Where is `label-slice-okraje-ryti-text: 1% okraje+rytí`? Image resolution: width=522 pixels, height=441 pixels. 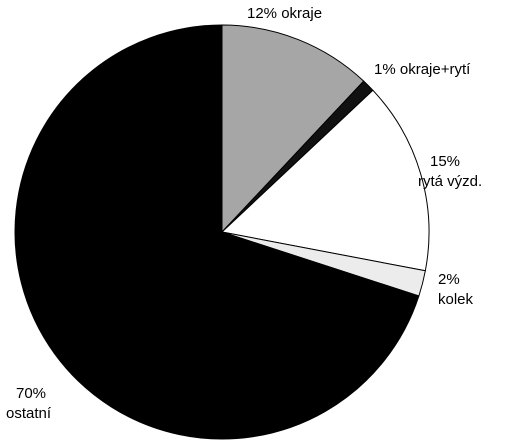 label-slice-okraje-ryti-text: 1% okraje+rytí is located at coordinates (422, 69).